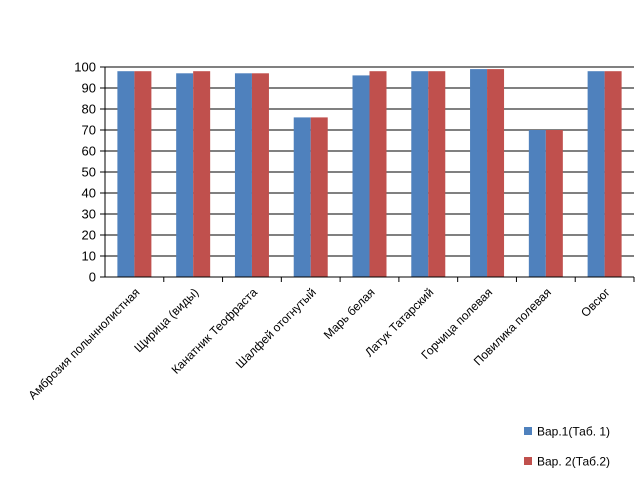 Image resolution: width=640 pixels, height=480 pixels. What do you see at coordinates (85, 67) in the screenshot?
I see `y-tick-label: 100` at bounding box center [85, 67].